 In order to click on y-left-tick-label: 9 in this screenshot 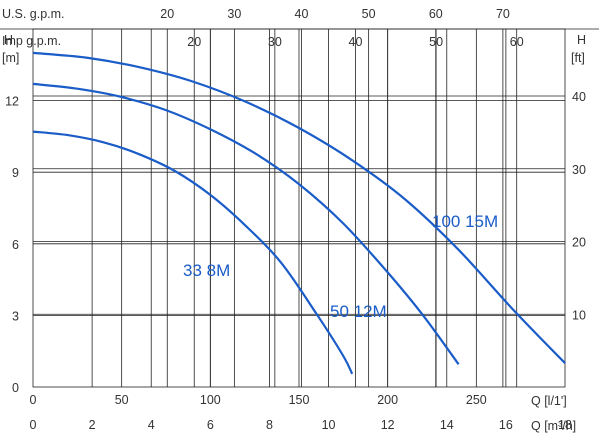, I will do `click(15, 173)`.